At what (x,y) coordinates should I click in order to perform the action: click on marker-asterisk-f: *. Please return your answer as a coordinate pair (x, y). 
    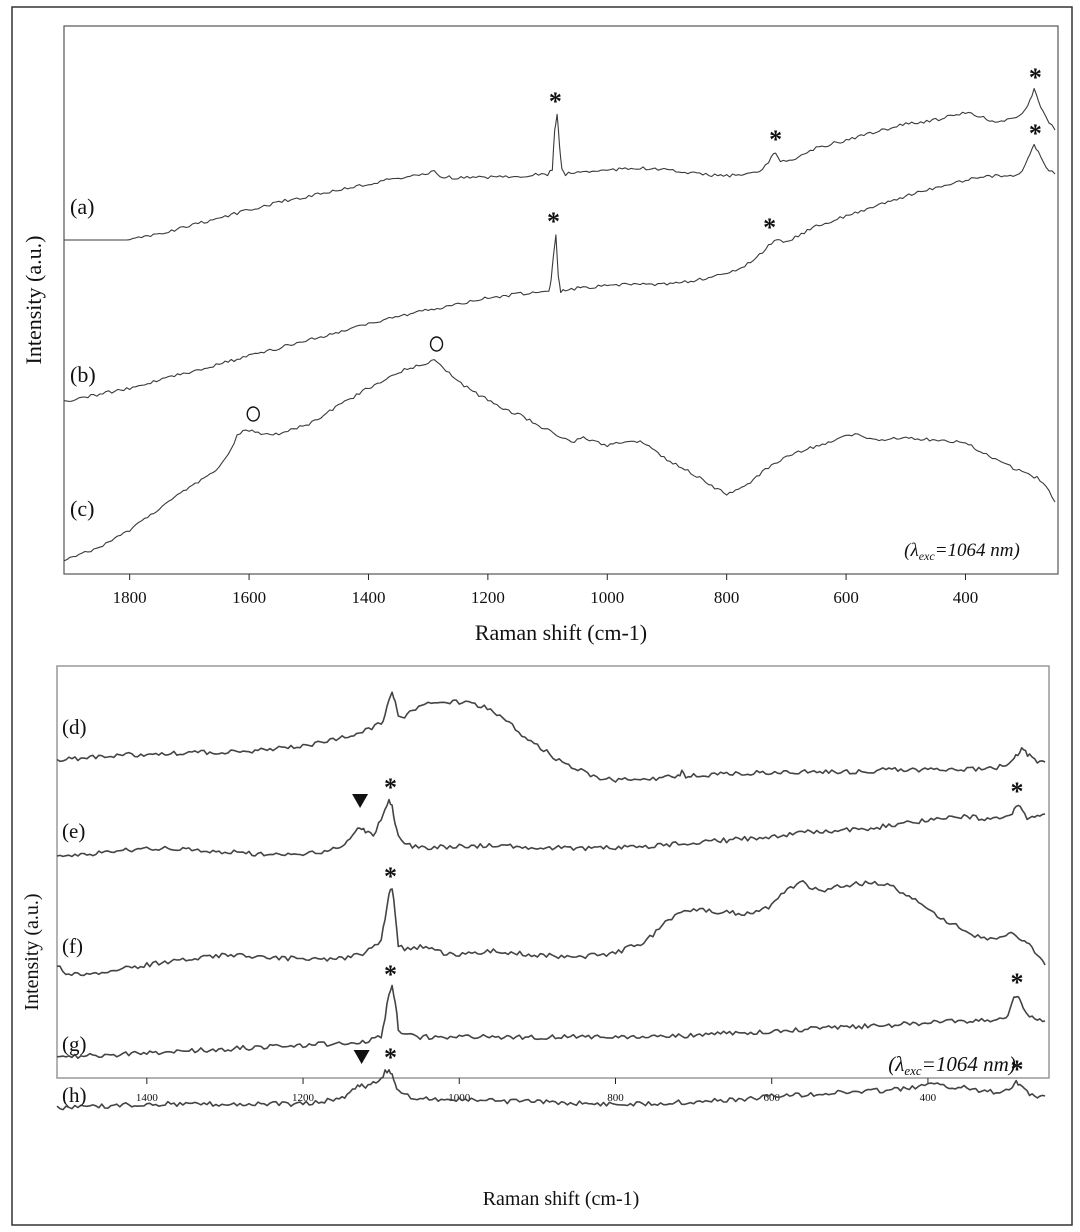
    Looking at the image, I should click on (390, 876).